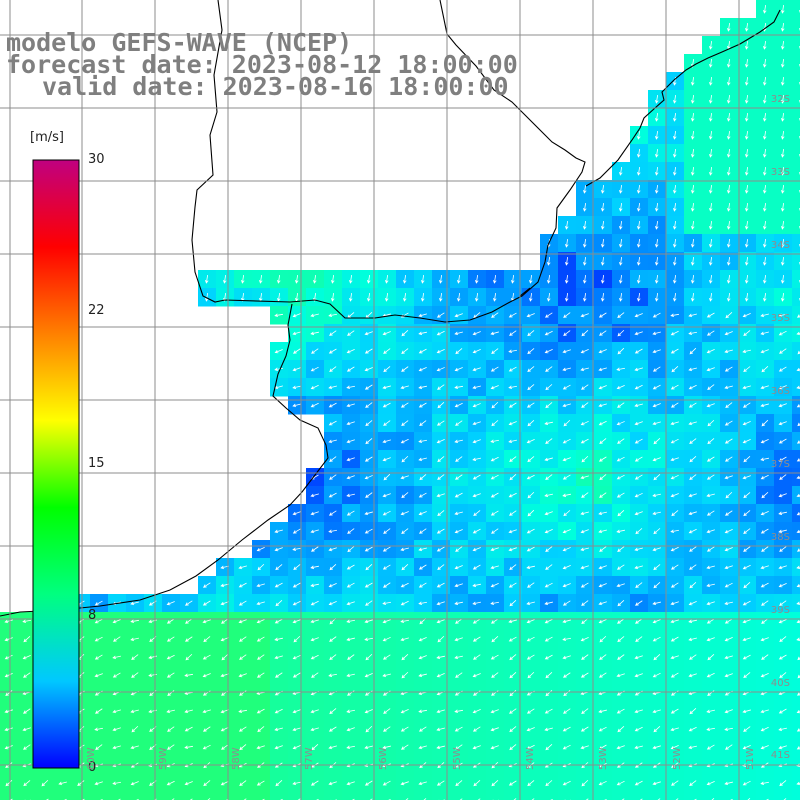 The image size is (800, 800). I want to click on valid-date: valid date: 2023-08-16 18:00:00, so click(275, 86).